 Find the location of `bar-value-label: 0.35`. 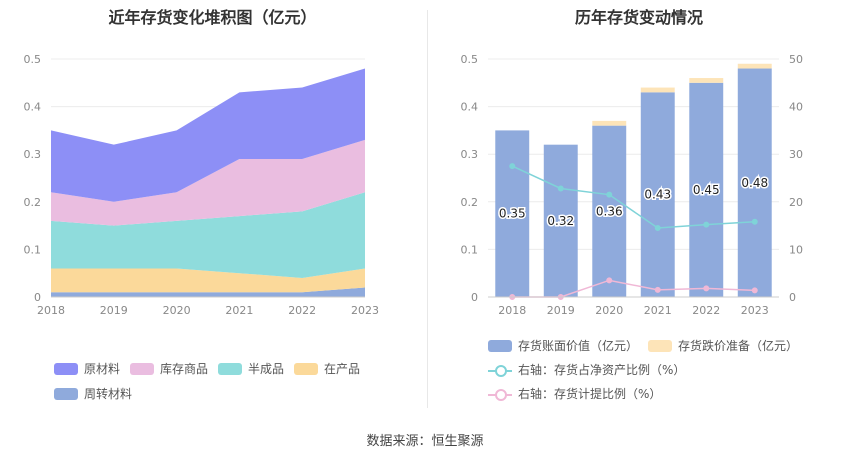

bar-value-label: 0.35 is located at coordinates (512, 214).